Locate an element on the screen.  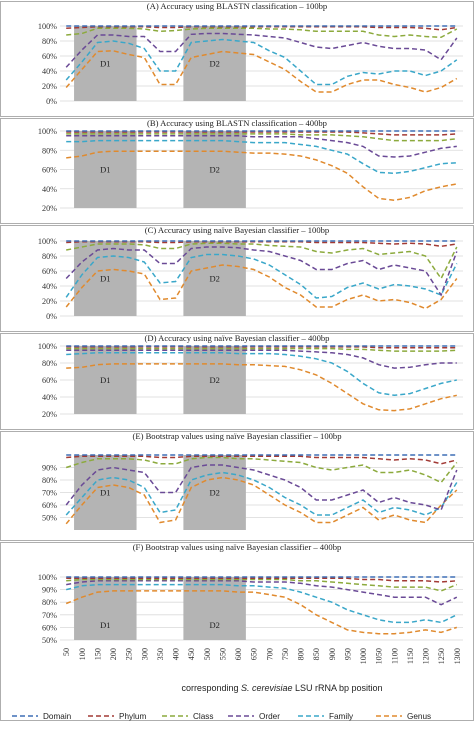
legend-label-family: Family is located at coordinates (341, 716).